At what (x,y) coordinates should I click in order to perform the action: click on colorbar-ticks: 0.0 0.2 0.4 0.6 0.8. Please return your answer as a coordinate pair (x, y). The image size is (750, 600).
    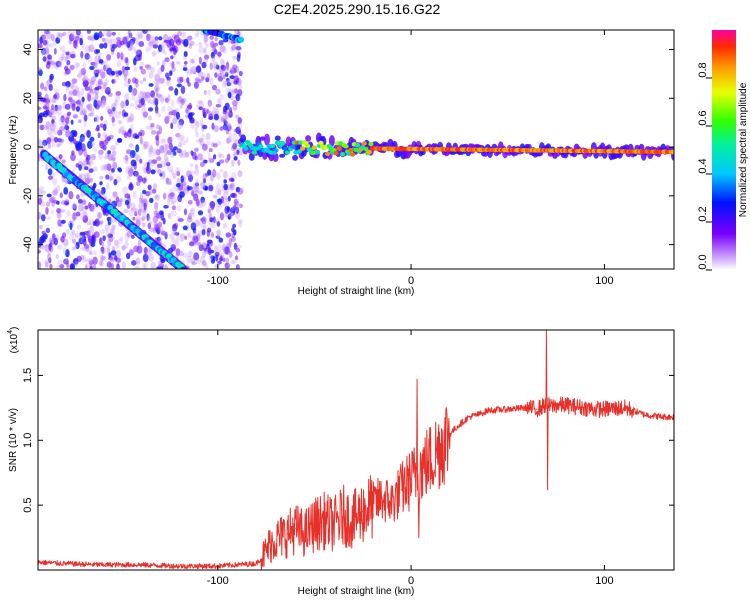
    Looking at the image, I should click on (704, 166).